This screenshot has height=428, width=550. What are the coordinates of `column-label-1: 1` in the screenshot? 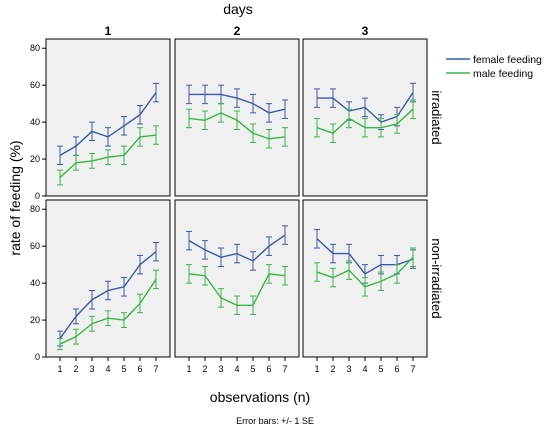 It's located at (108, 31).